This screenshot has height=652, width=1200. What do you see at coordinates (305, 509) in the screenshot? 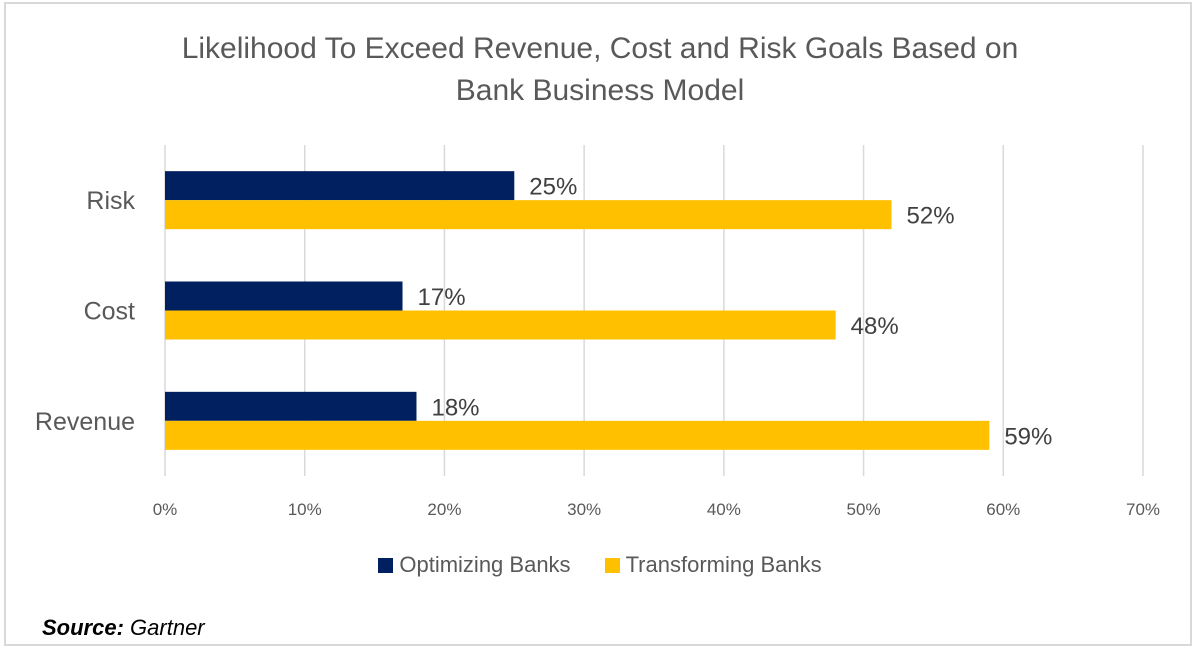
I see `x-tick-label: 10%` at bounding box center [305, 509].